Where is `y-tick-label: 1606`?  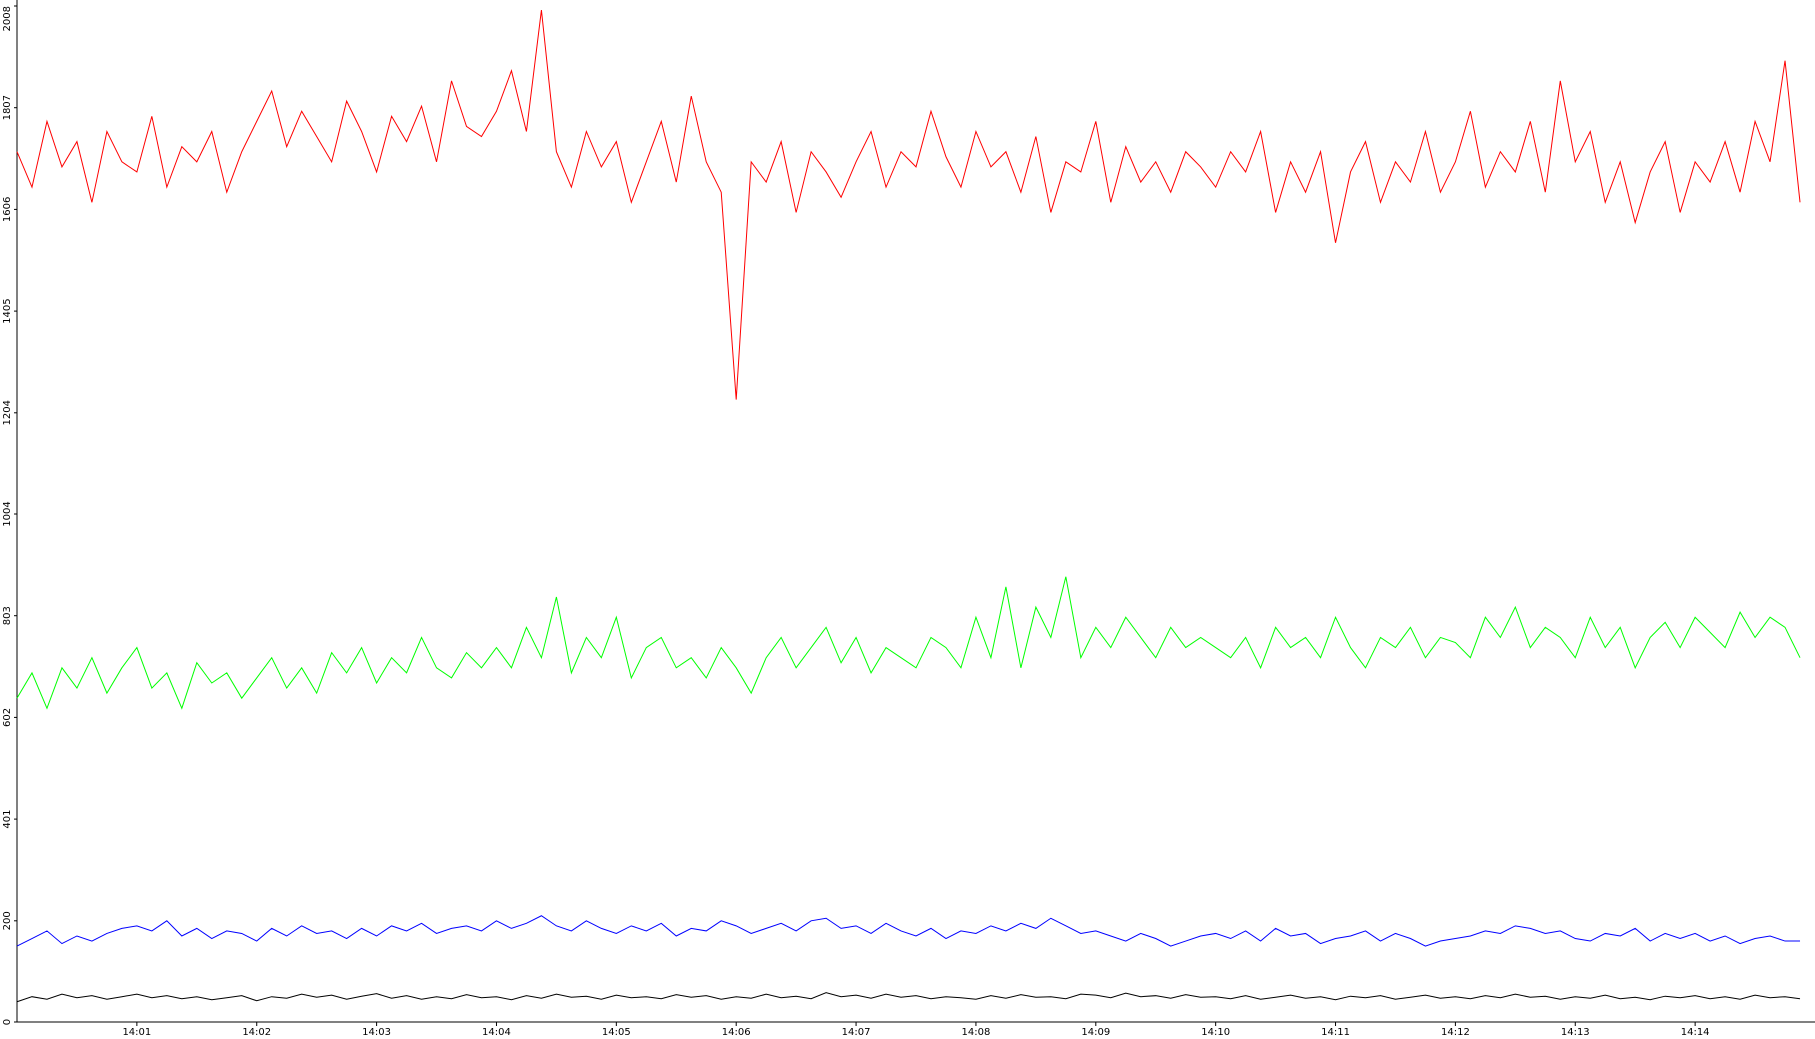 y-tick-label: 1606 is located at coordinates (7, 209).